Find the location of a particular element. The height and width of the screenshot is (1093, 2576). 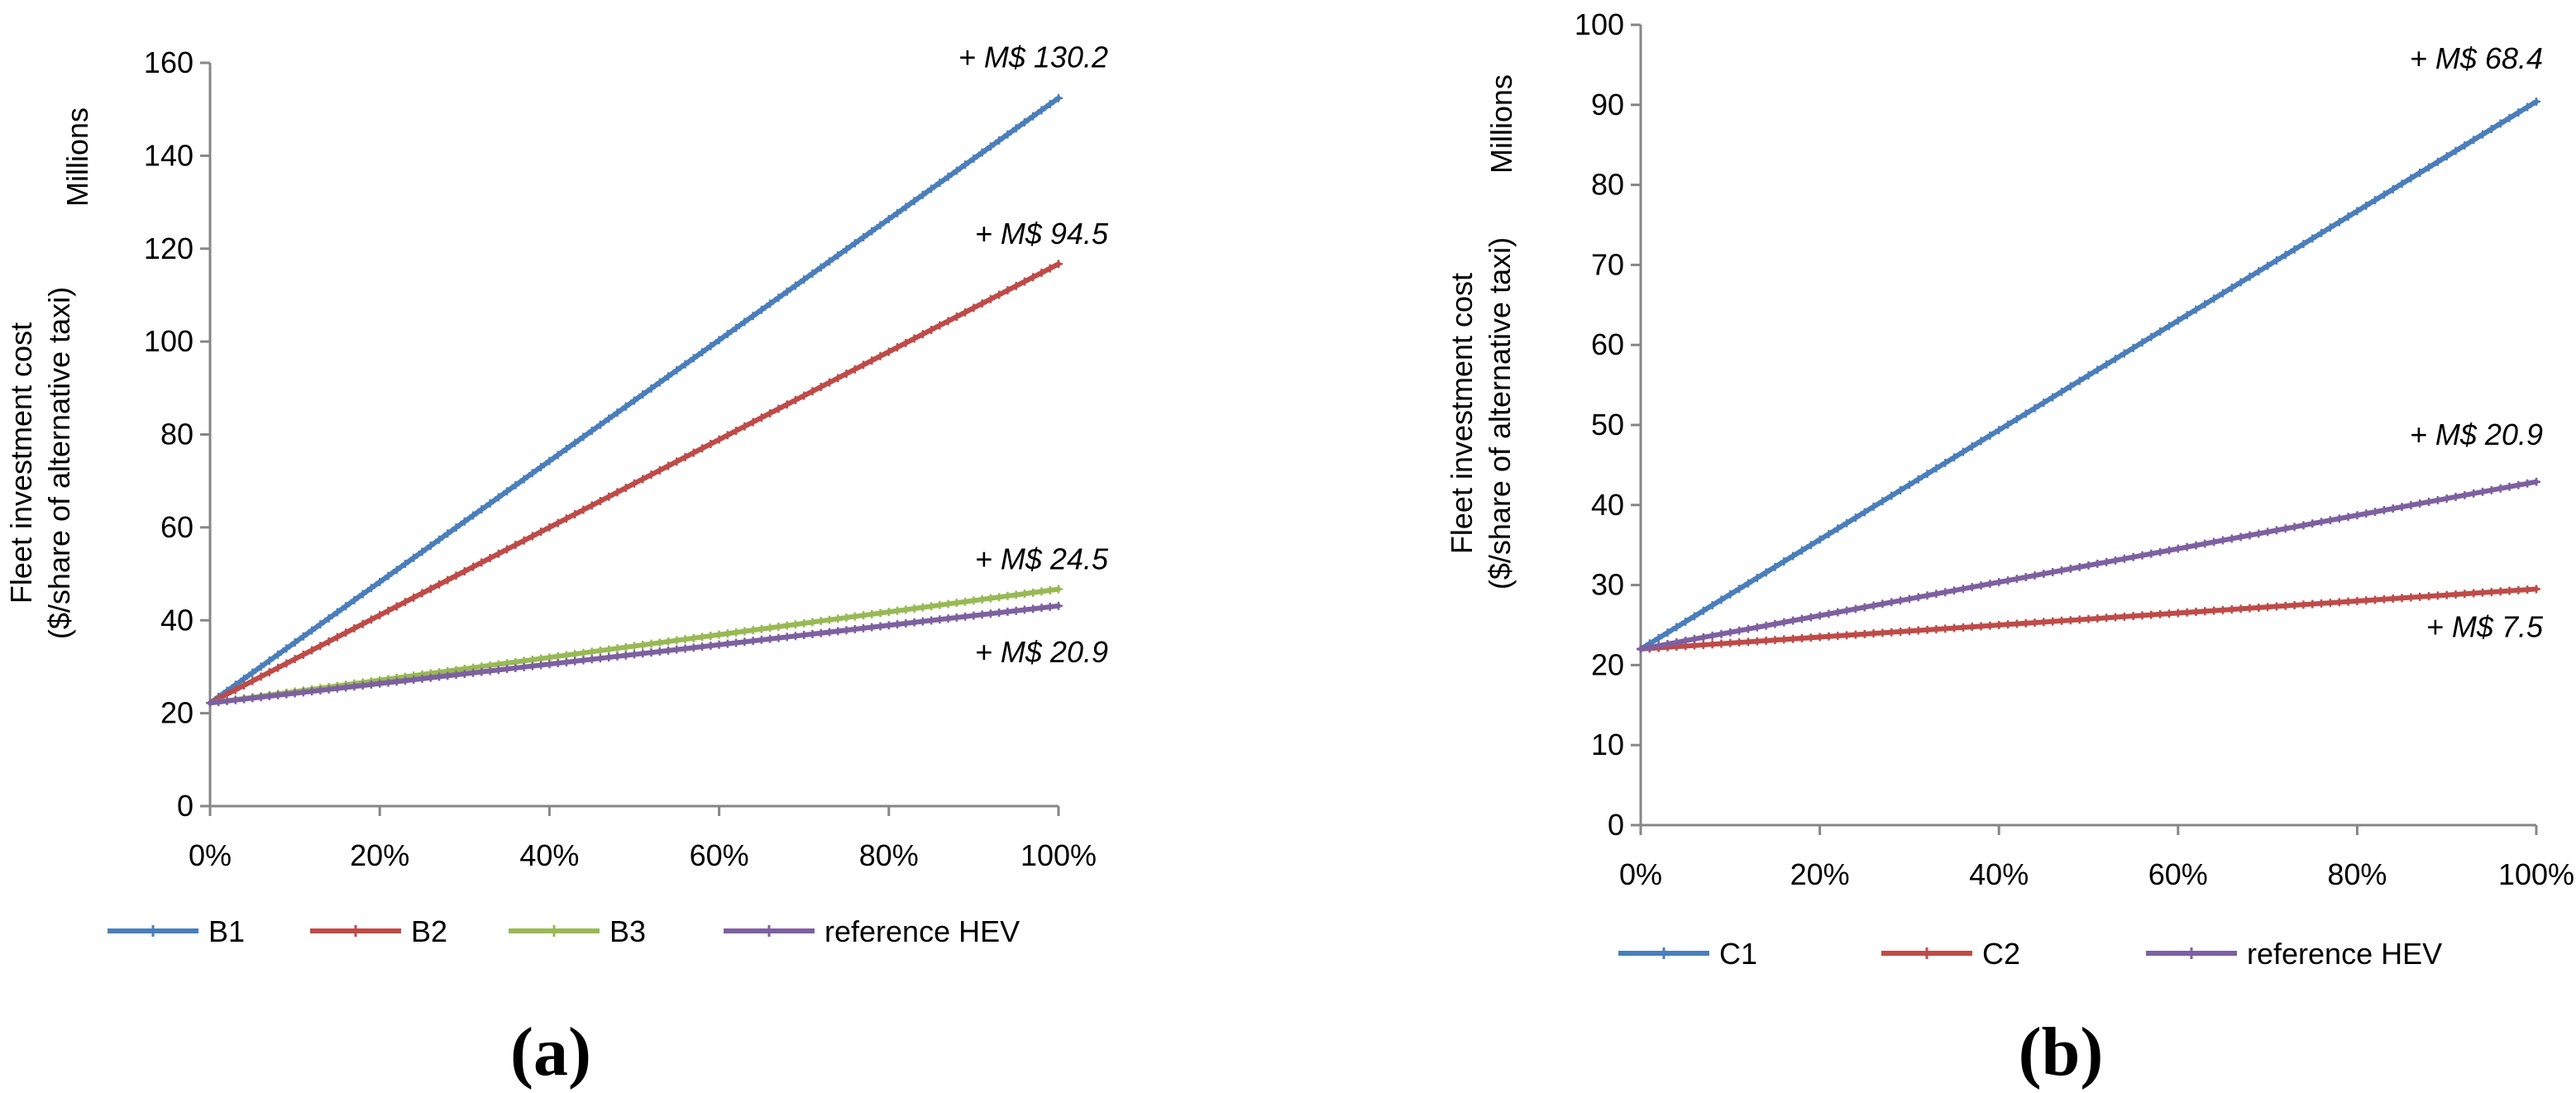

annotation-label: + M$ 24.5 is located at coordinates (1042, 558).